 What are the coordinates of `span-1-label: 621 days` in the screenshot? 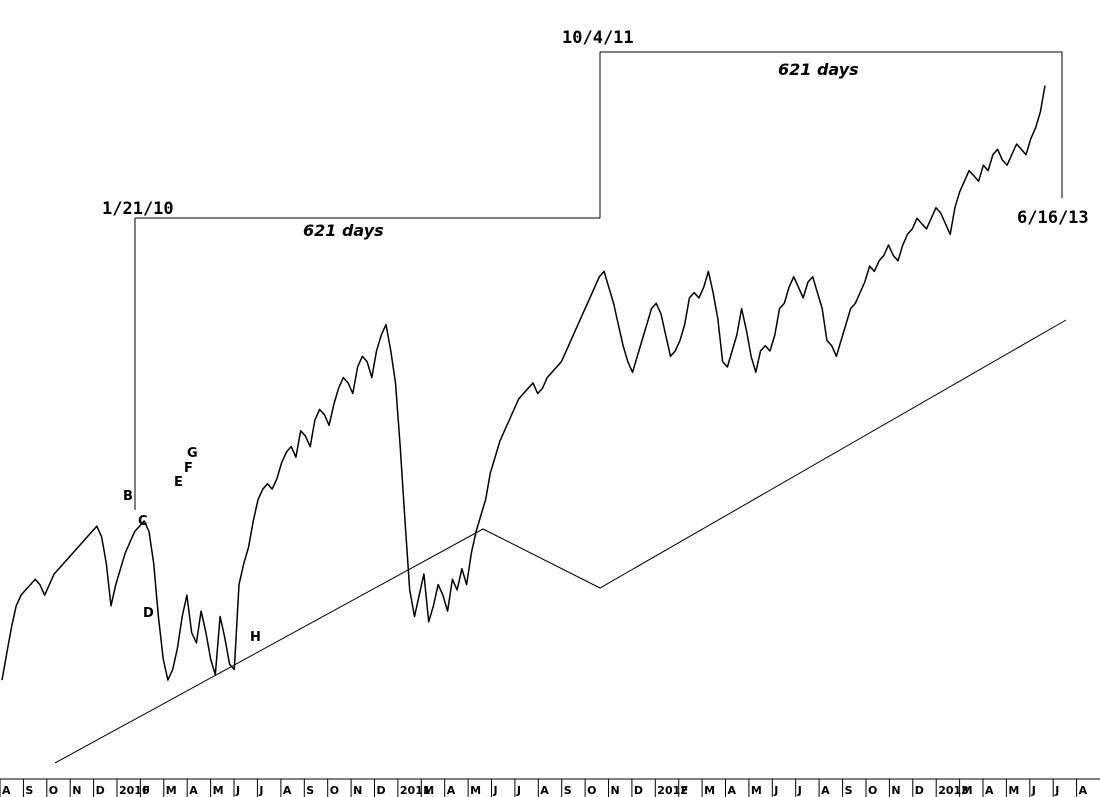 It's located at (343, 230).